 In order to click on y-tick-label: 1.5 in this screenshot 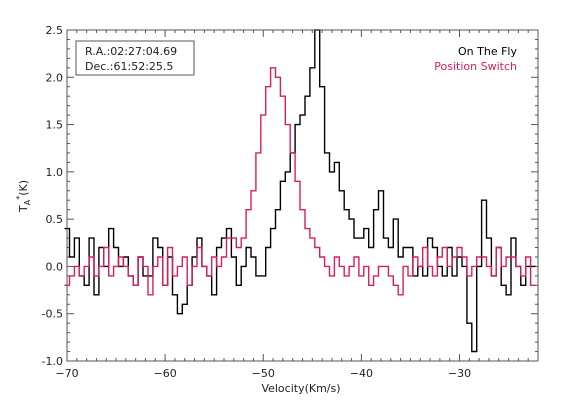, I will do `click(55, 125)`.